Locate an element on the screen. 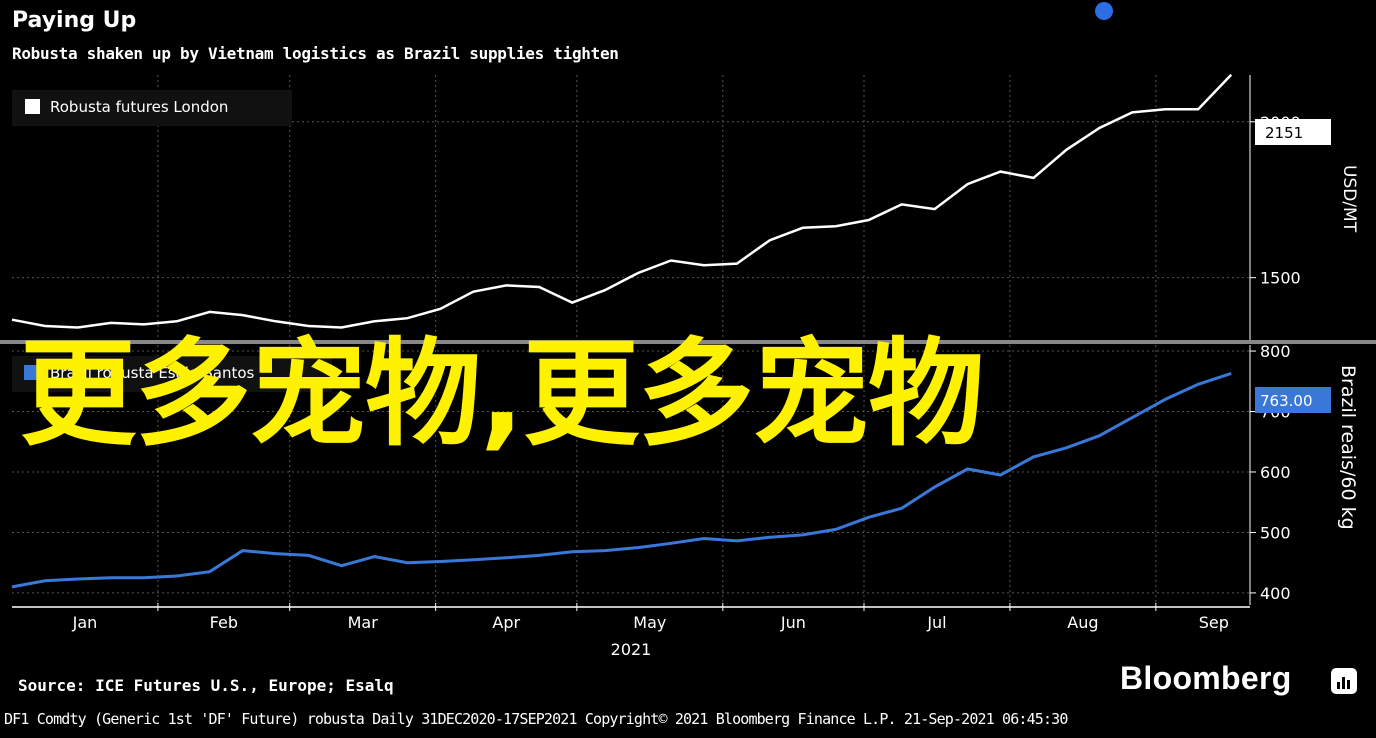 Image resolution: width=1376 pixels, height=738 pixels. bottom-legend-box is located at coordinates (172, 374).